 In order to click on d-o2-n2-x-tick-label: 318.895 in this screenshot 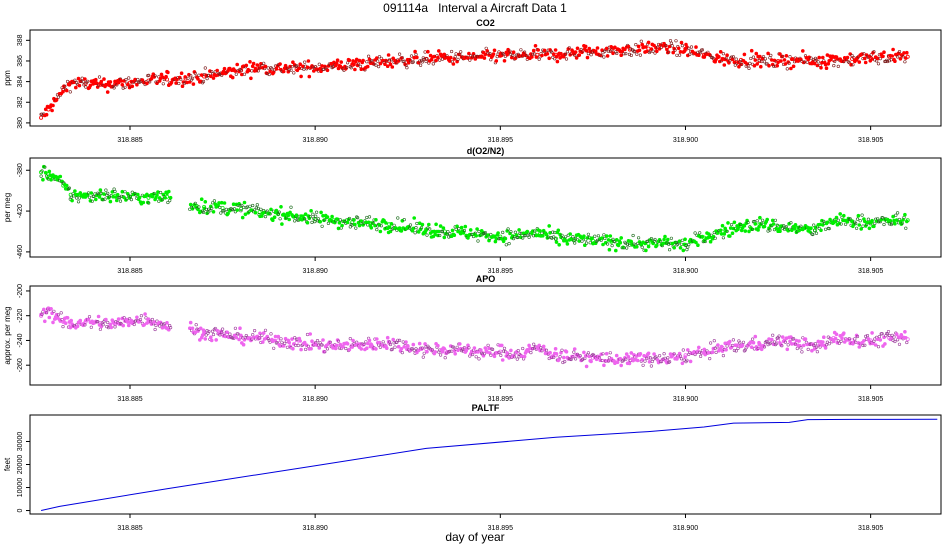, I will do `click(500, 271)`.